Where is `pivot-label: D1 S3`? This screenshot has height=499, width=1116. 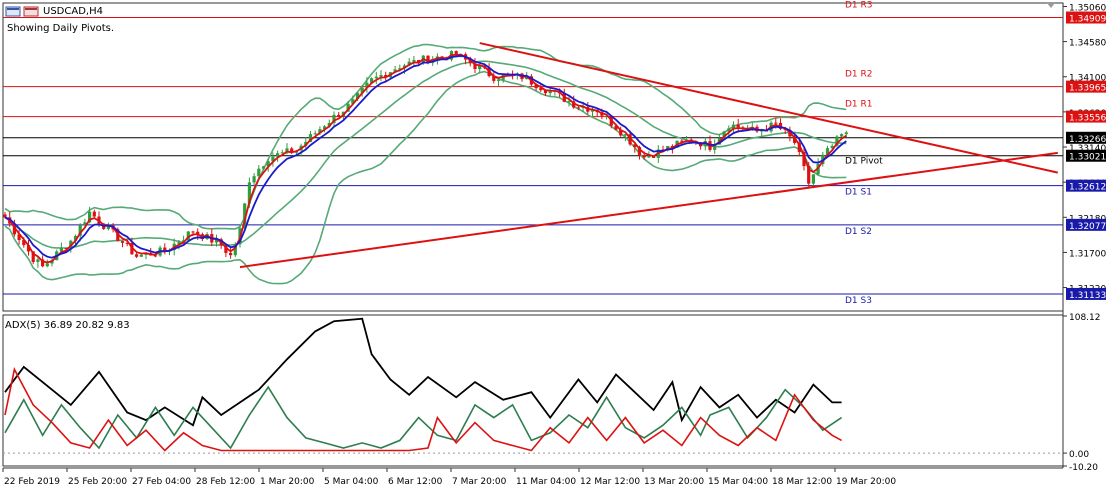
pivot-label: D1 S3 is located at coordinates (858, 301).